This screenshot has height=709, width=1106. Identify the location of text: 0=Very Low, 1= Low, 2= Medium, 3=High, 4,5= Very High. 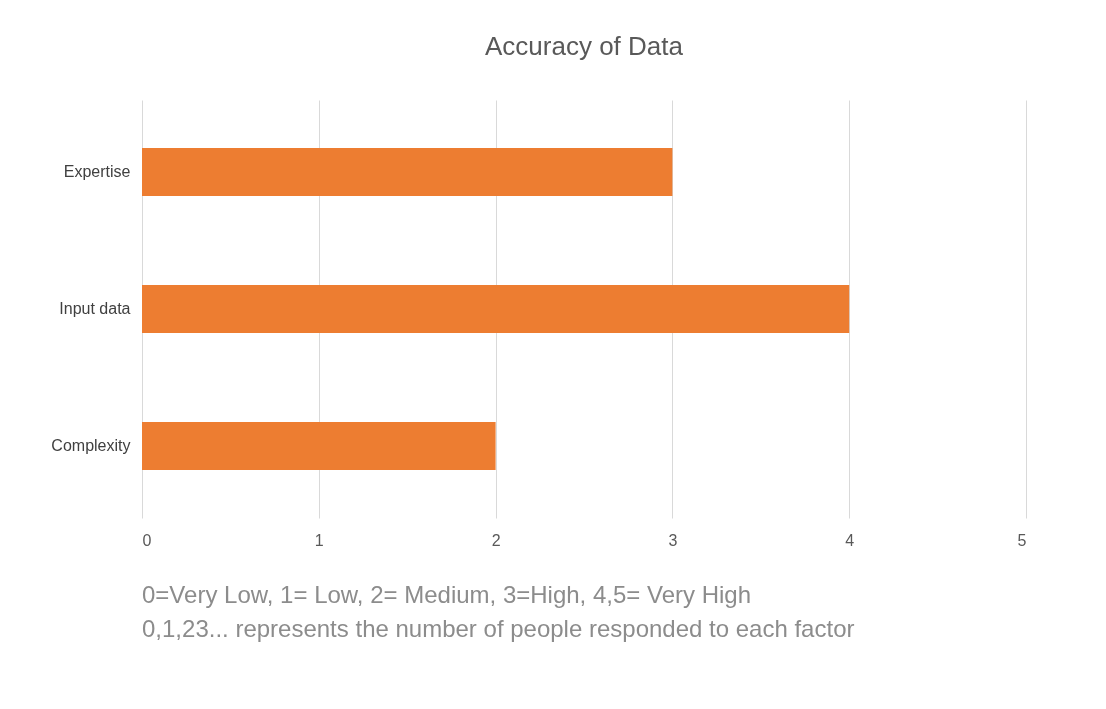
(447, 595).